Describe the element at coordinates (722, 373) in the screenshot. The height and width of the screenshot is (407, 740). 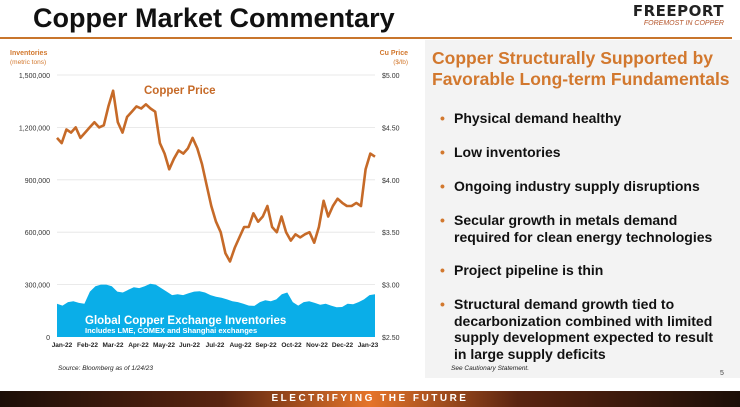
I see `page-number: 5` at that location.